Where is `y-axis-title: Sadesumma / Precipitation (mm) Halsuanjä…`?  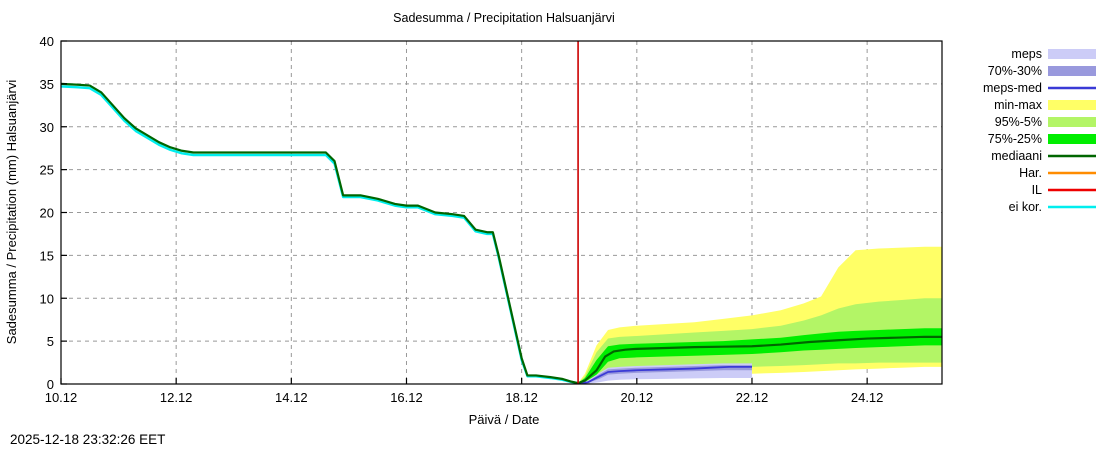
y-axis-title: Sadesumma / Precipitation (mm) Halsuanjä… is located at coordinates (11, 212).